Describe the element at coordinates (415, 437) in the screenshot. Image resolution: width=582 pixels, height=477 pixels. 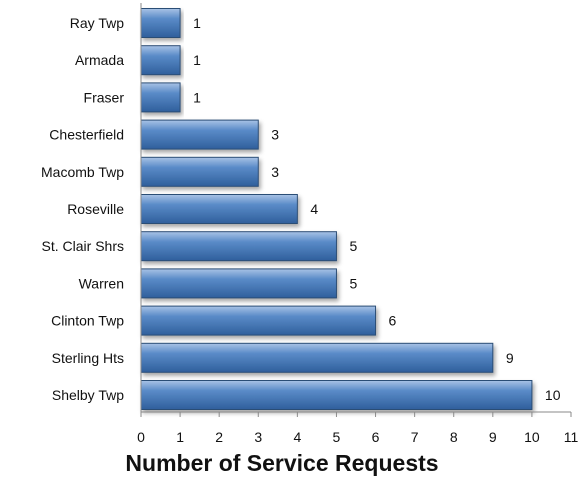
I see `x-tick-label: 7` at that location.